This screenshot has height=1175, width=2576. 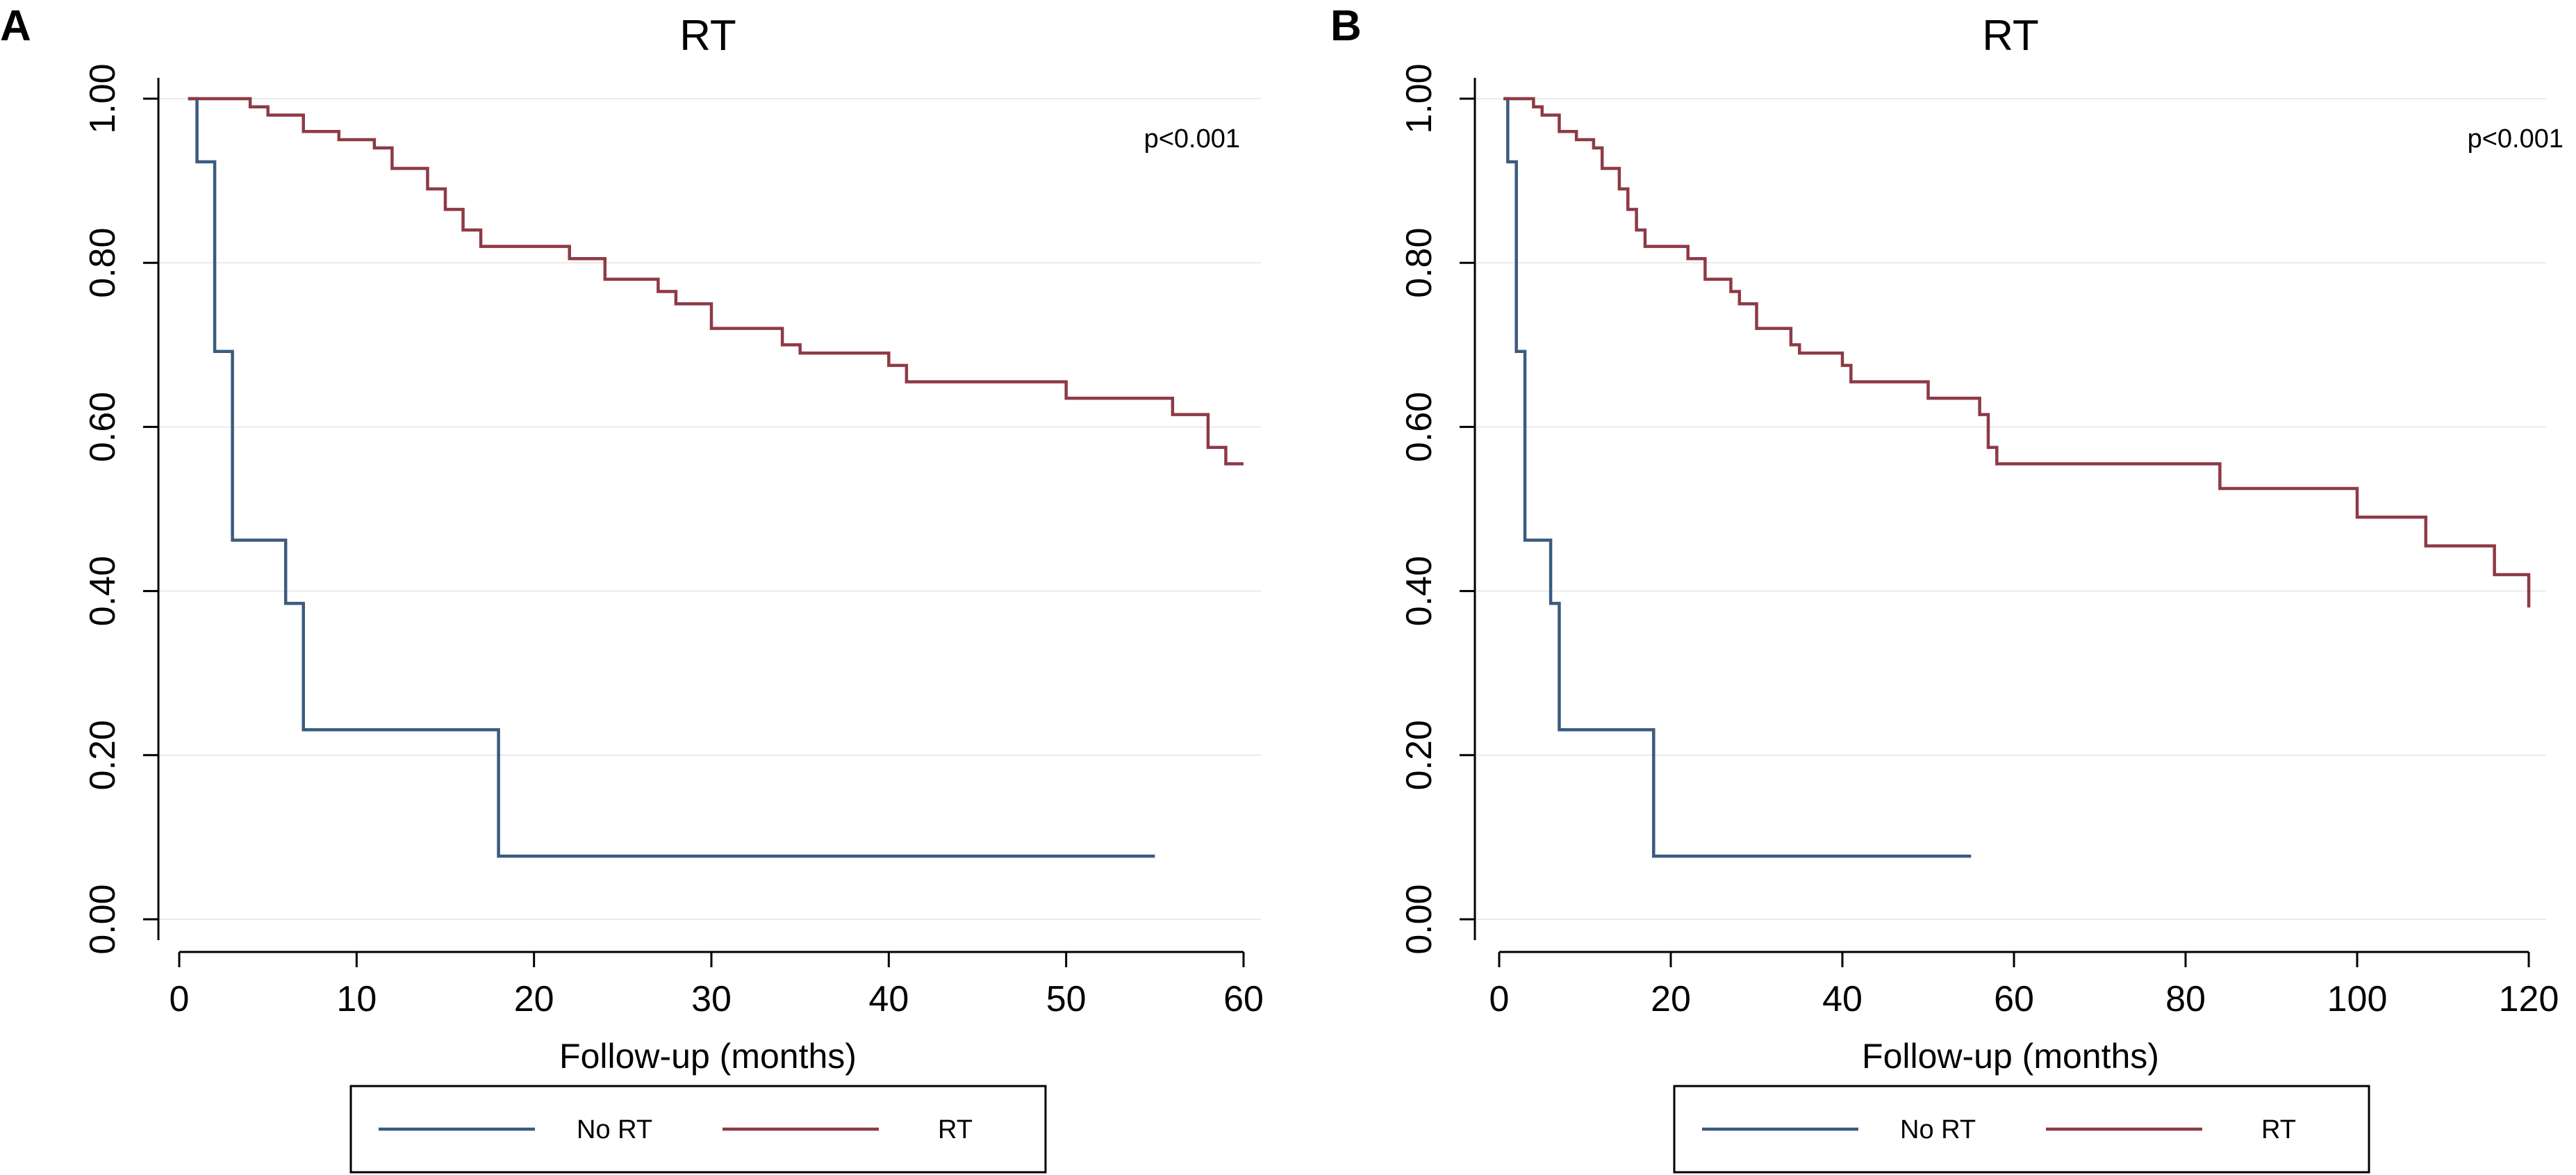 I want to click on series-line-rt, so click(x=716, y=282).